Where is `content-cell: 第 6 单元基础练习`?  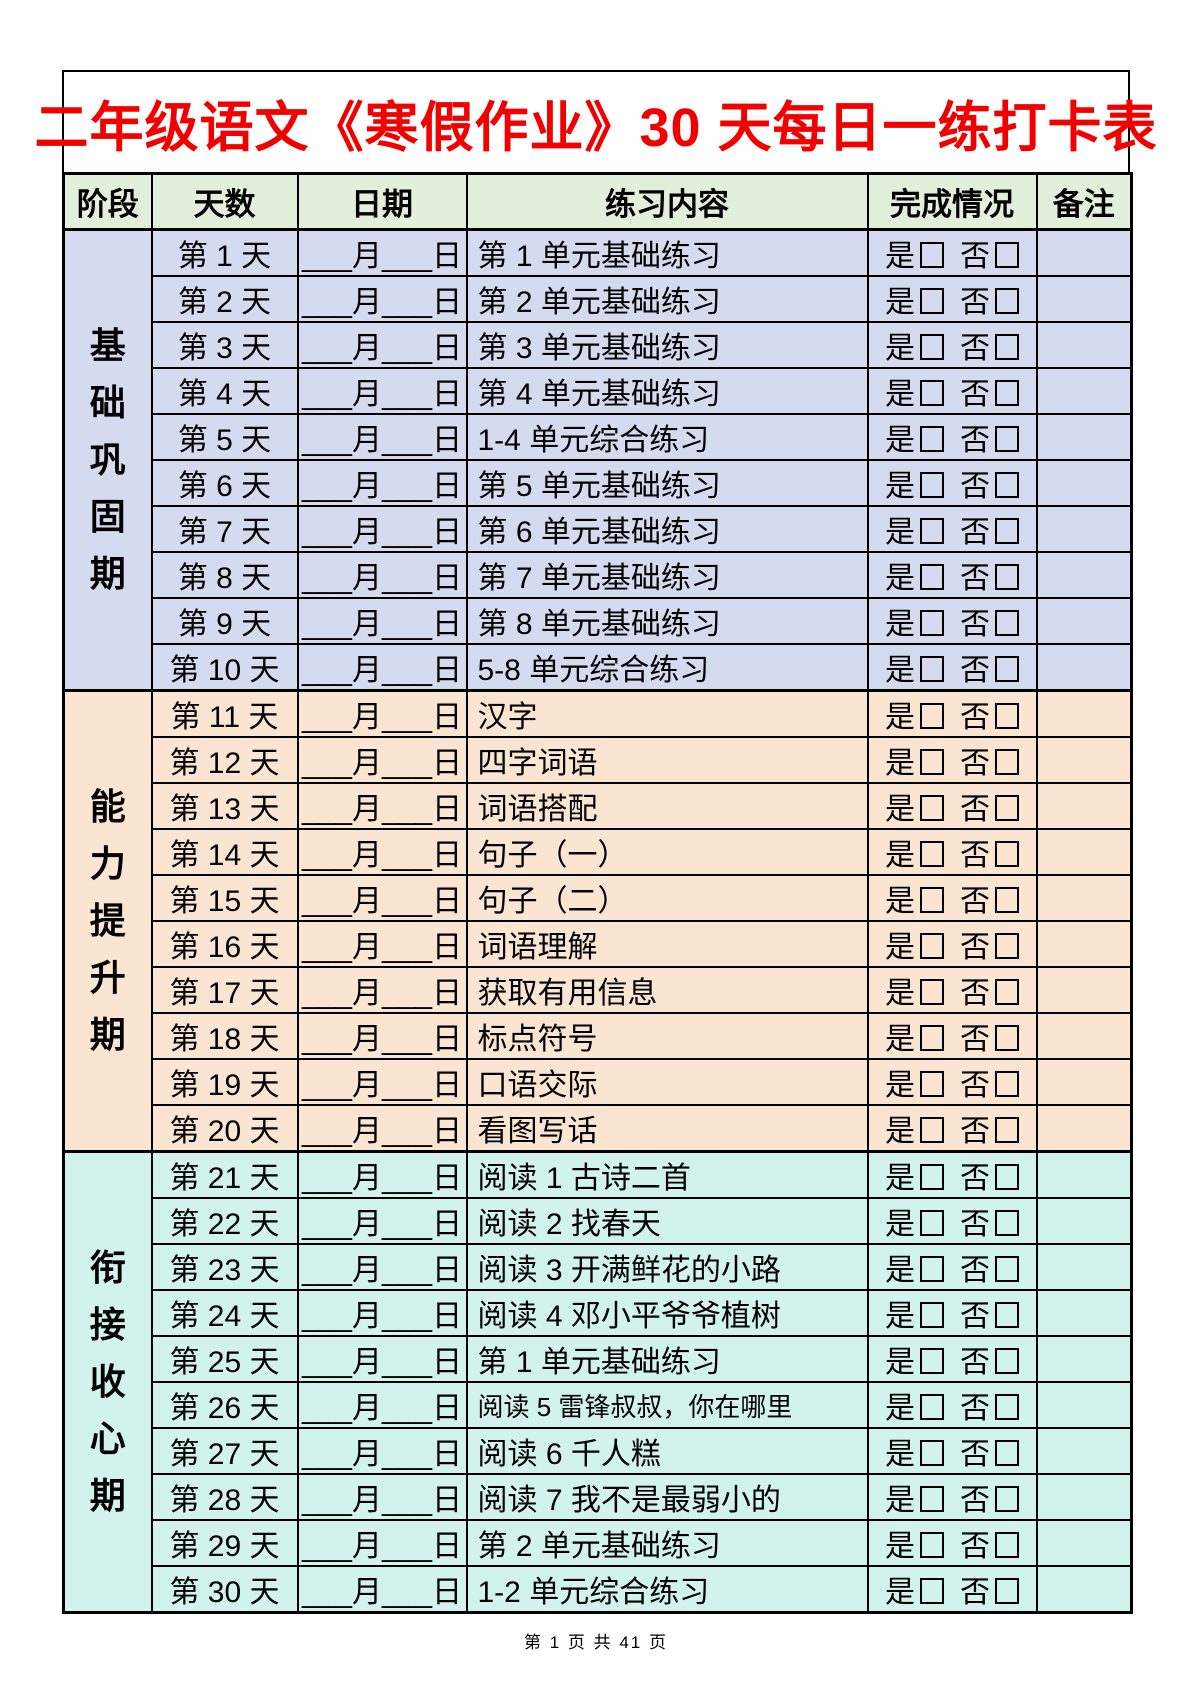
content-cell: 第 6 单元基础练习 is located at coordinates (667, 529).